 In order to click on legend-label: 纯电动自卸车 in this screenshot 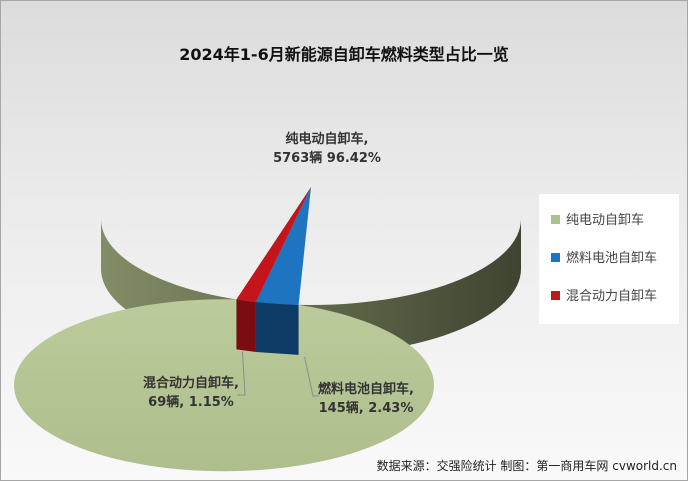, I will do `click(605, 220)`.